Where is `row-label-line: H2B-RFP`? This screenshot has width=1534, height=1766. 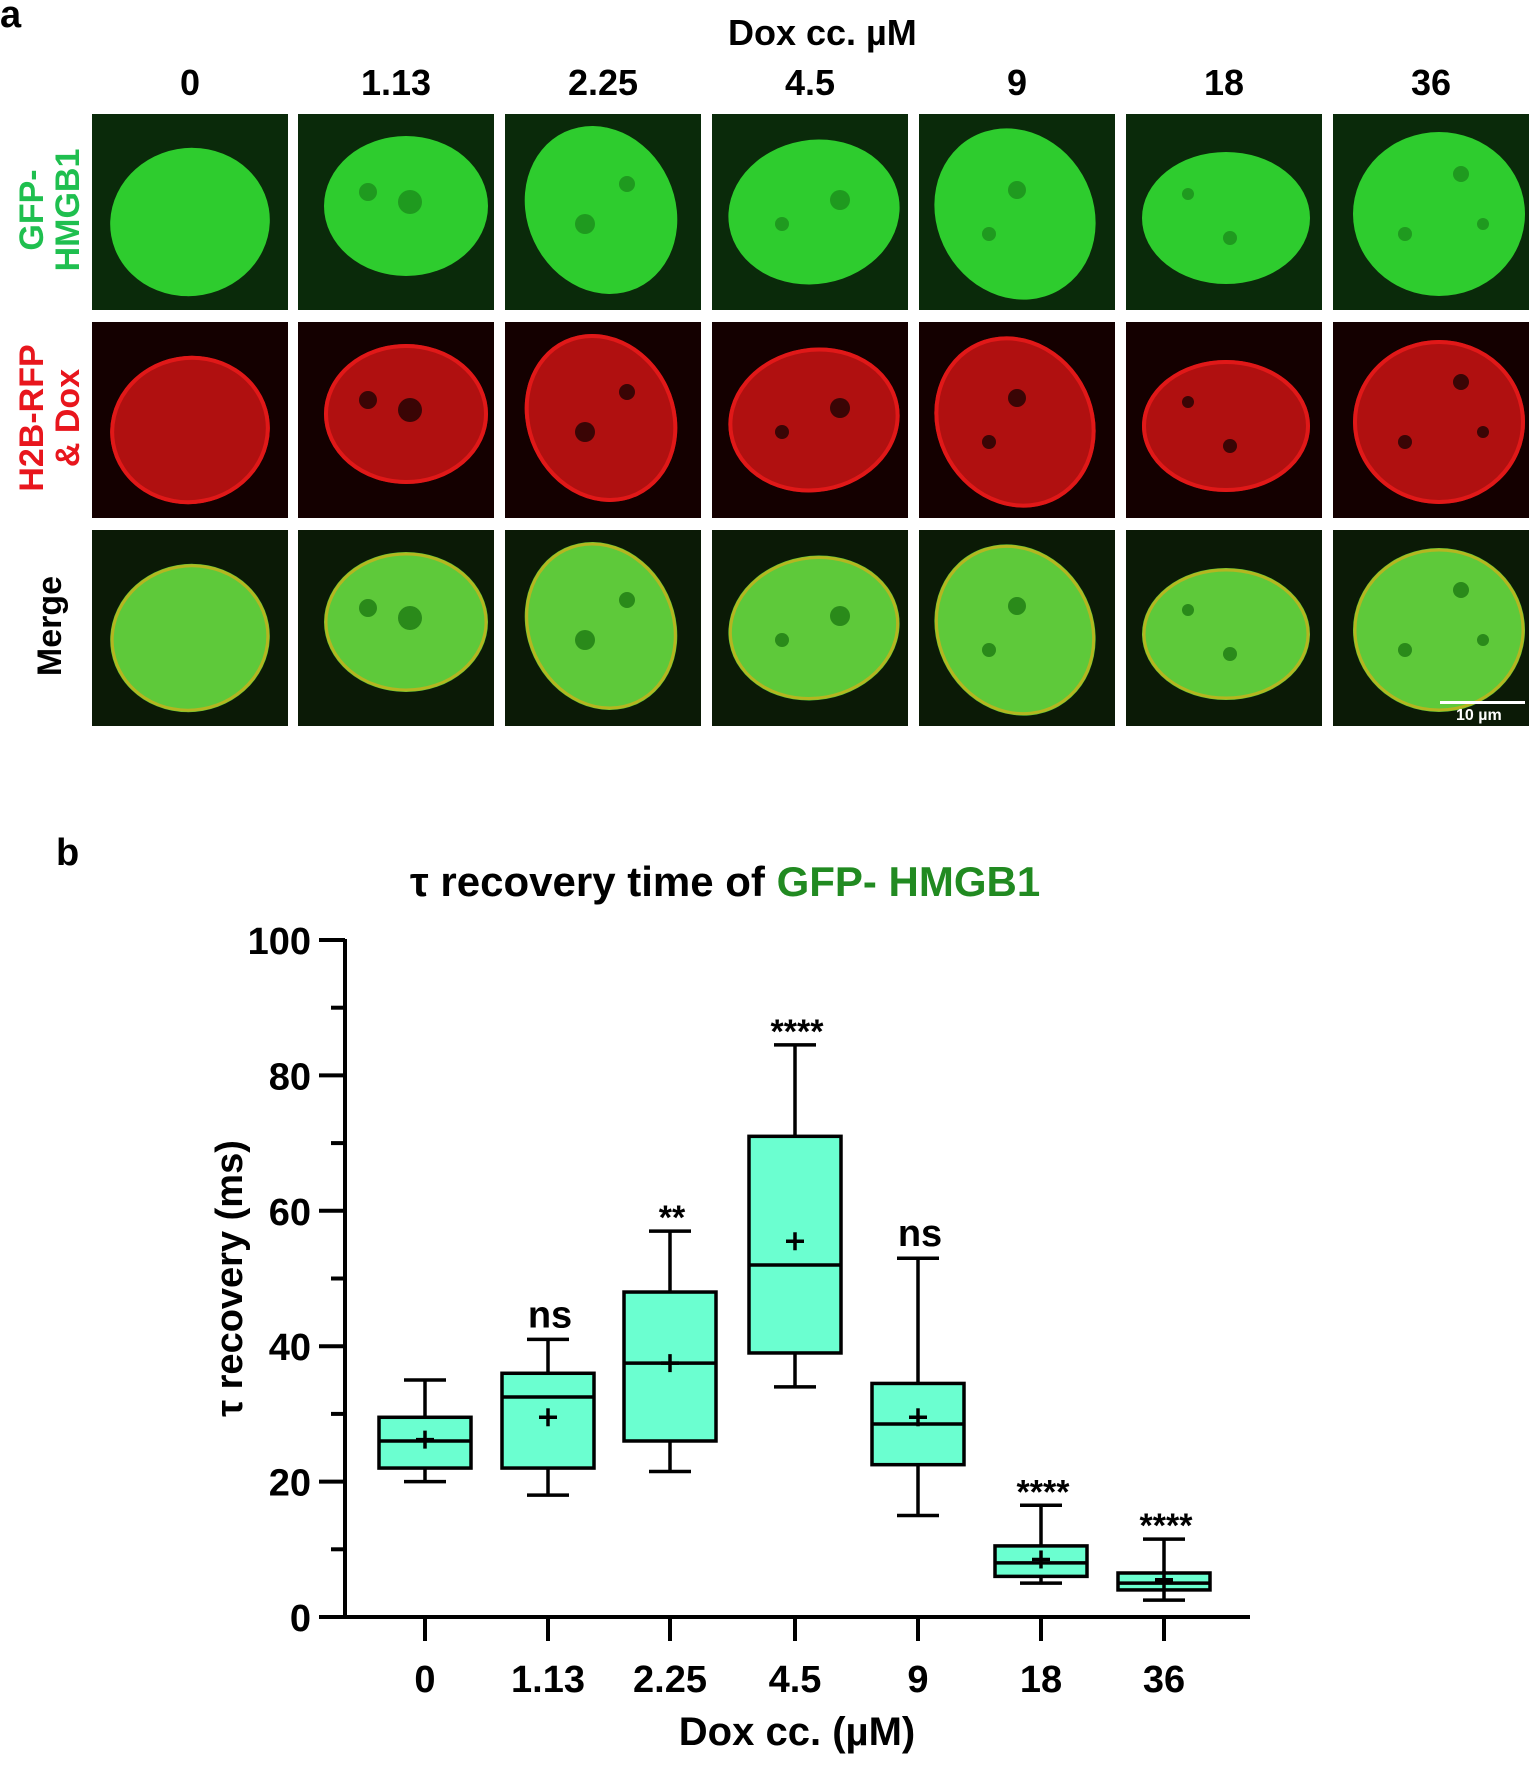 row-label-line: H2B-RFP is located at coordinates (32, 418).